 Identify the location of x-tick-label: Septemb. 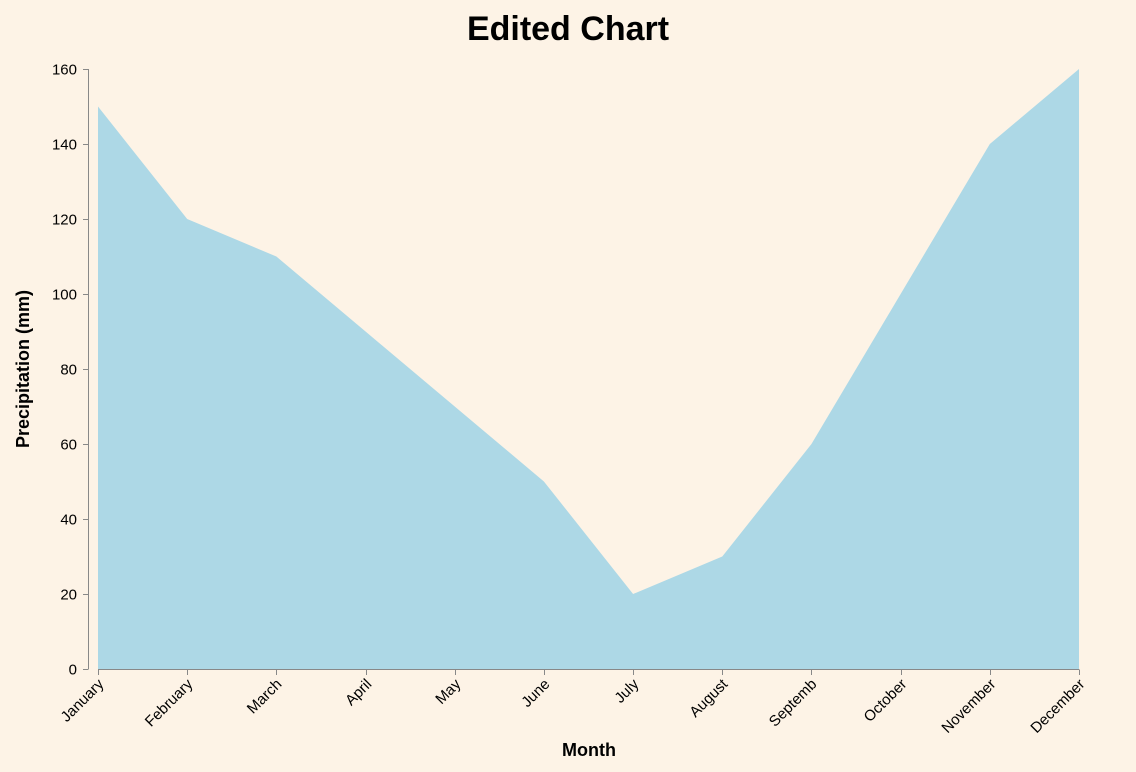
(793, 703).